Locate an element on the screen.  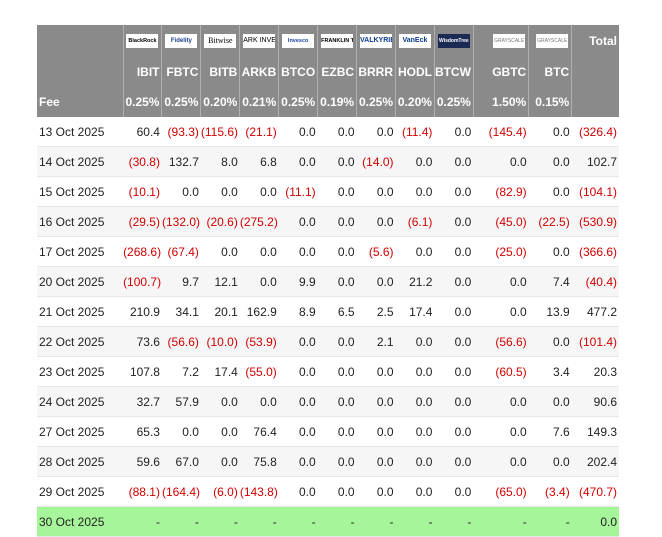
vaneck-logo: VanEck is located at coordinates (414, 40).